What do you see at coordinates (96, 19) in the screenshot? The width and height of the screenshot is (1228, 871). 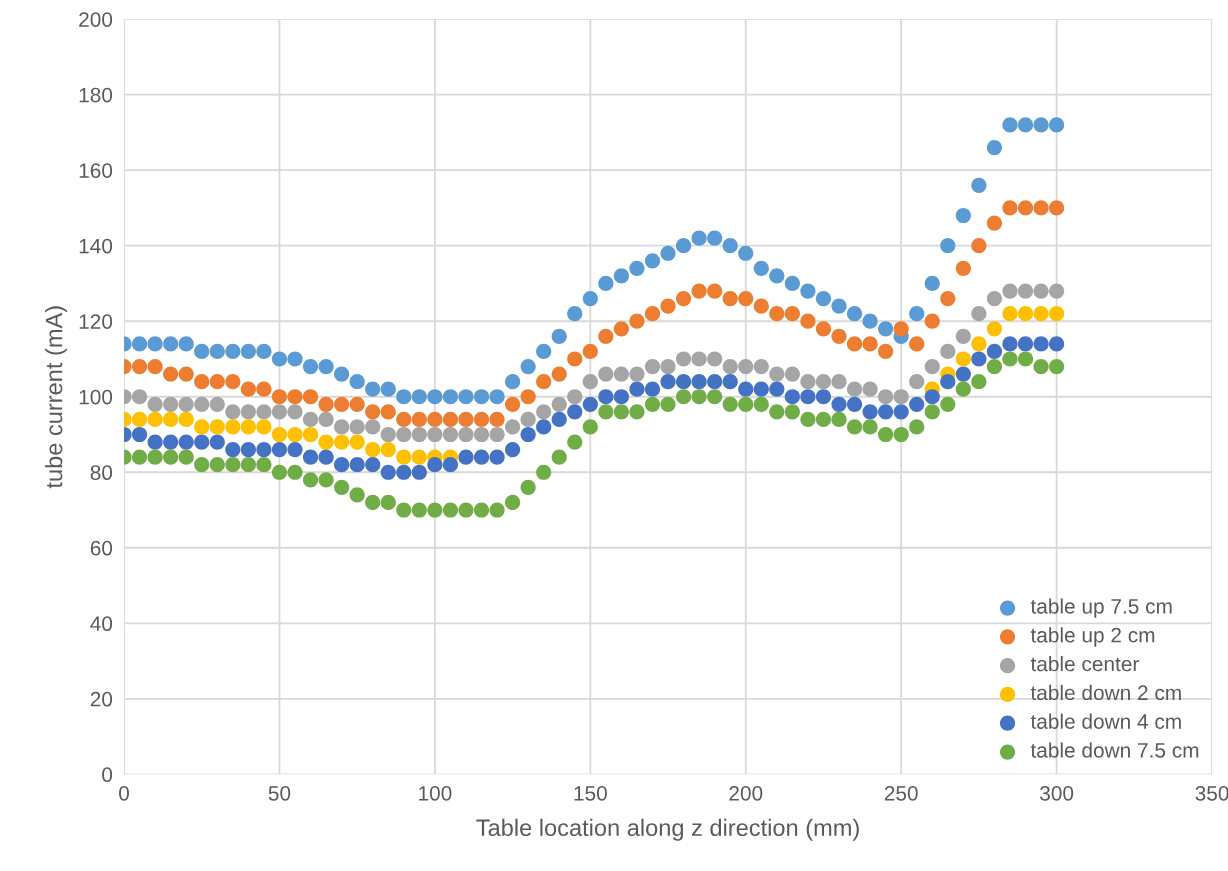 I see `y-tick-label: 200` at bounding box center [96, 19].